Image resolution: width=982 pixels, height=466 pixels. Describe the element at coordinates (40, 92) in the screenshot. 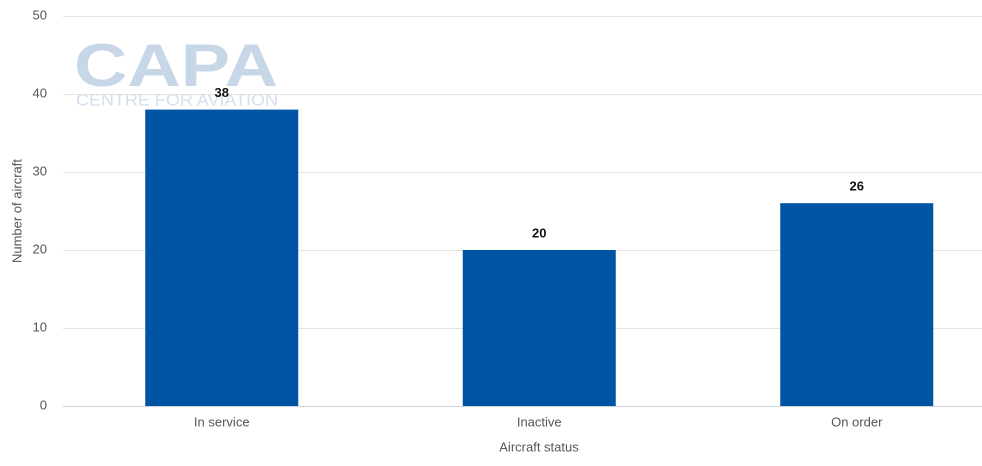

I see `y-tick-label: 40` at that location.